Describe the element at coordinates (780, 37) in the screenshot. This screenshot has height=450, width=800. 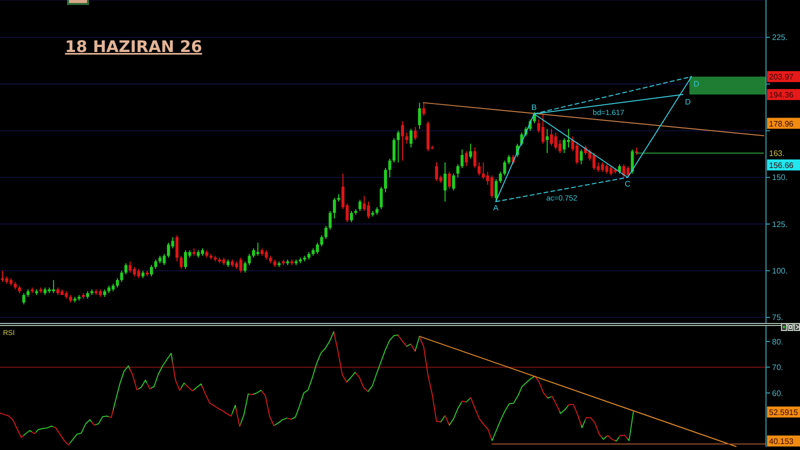
I see `y-tick-label: 225.` at that location.